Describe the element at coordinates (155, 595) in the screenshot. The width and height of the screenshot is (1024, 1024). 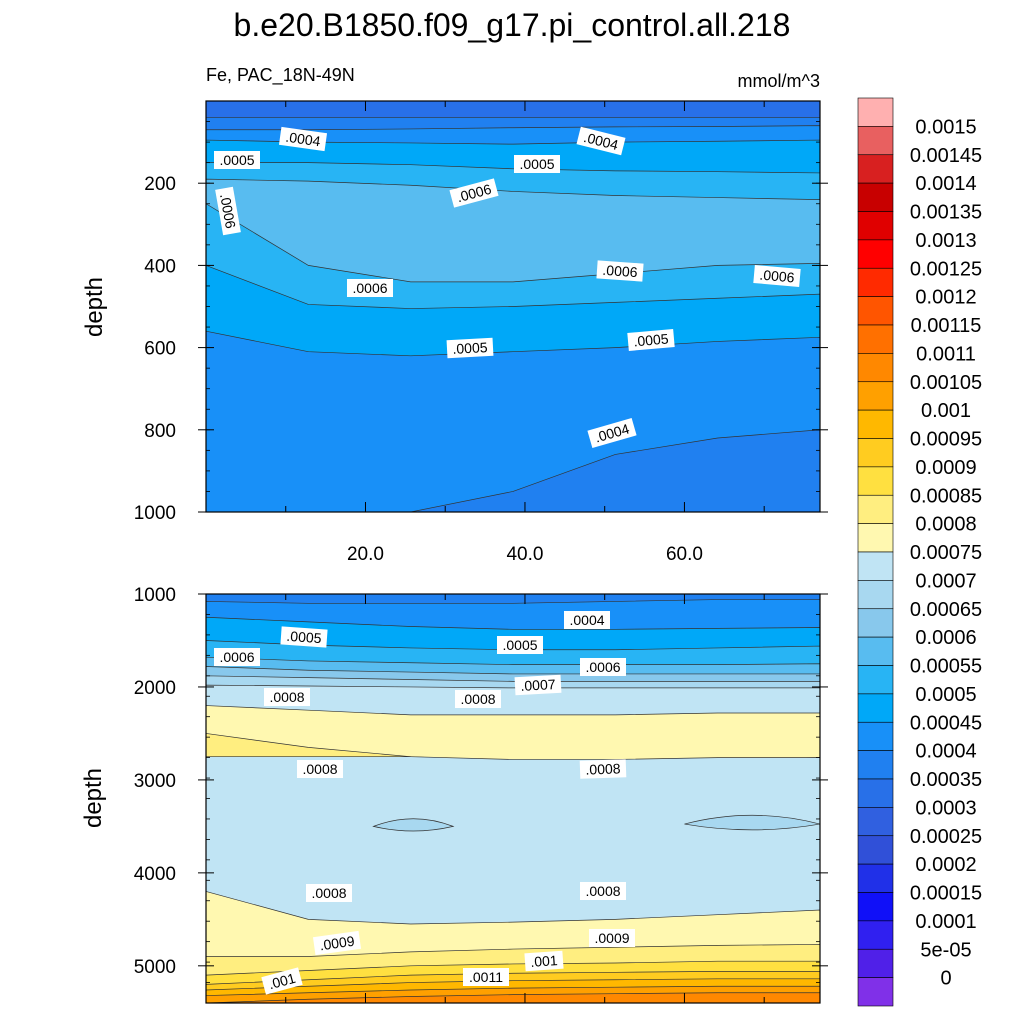
I see `y-tick-label: 1000` at that location.